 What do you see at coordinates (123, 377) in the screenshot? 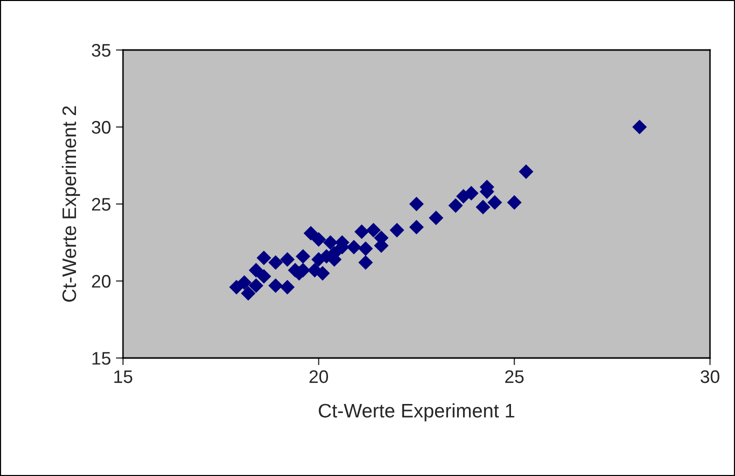
I see `x-tick-label: 15` at bounding box center [123, 377].